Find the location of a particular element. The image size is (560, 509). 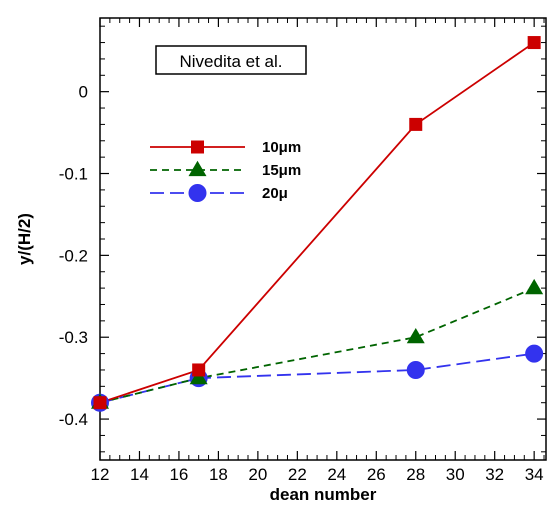

x-tick-label: 30 is located at coordinates (455, 474).